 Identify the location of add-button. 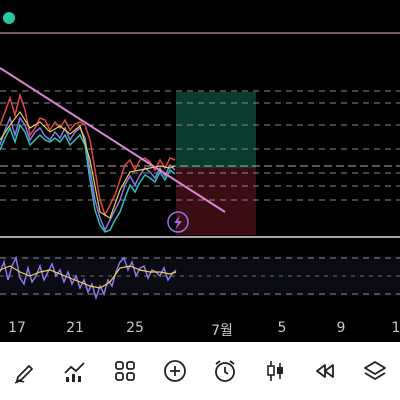
(175, 371).